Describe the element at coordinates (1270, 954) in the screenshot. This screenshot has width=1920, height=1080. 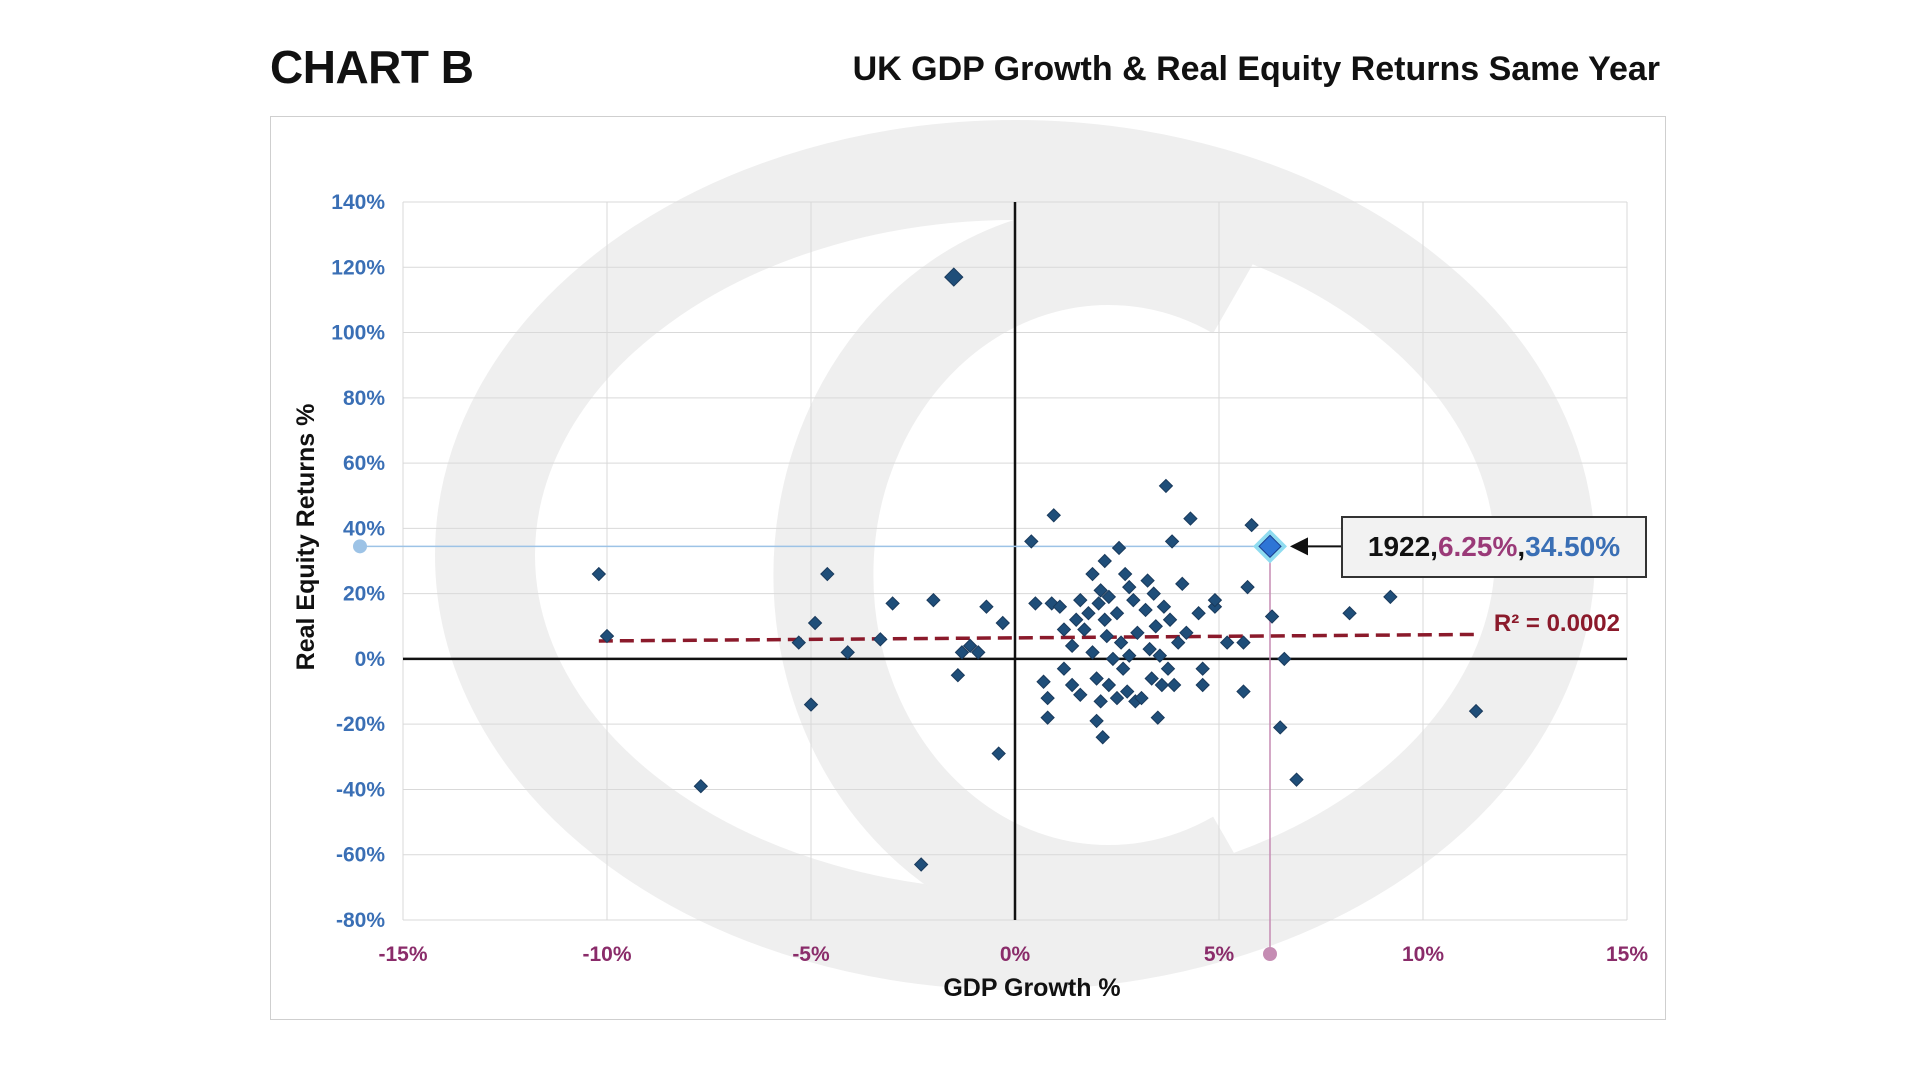
I see `x-guide-marker` at that location.